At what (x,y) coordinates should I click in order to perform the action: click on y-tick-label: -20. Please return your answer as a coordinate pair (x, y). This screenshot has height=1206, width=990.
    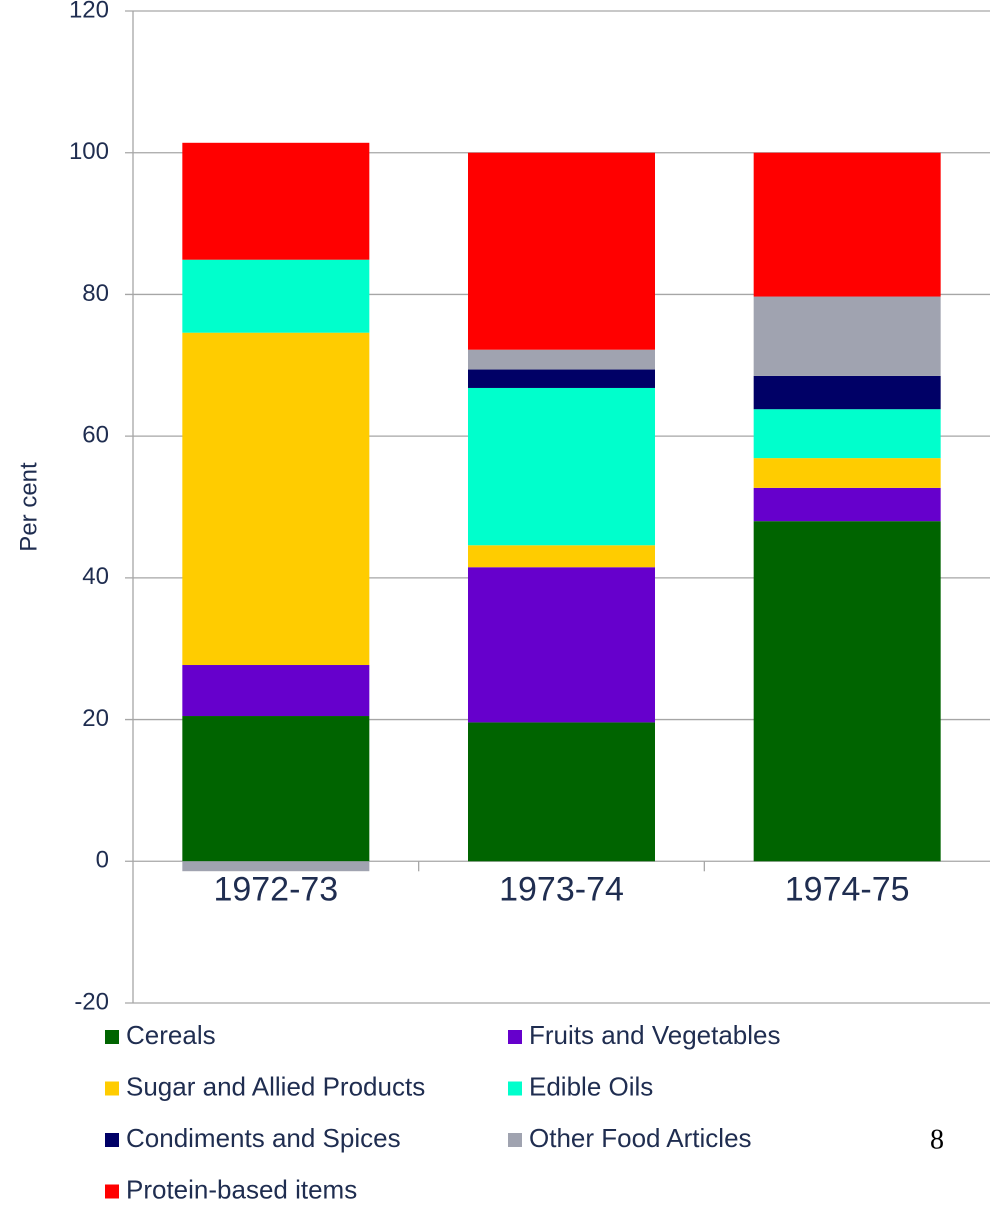
    Looking at the image, I should click on (91, 1001).